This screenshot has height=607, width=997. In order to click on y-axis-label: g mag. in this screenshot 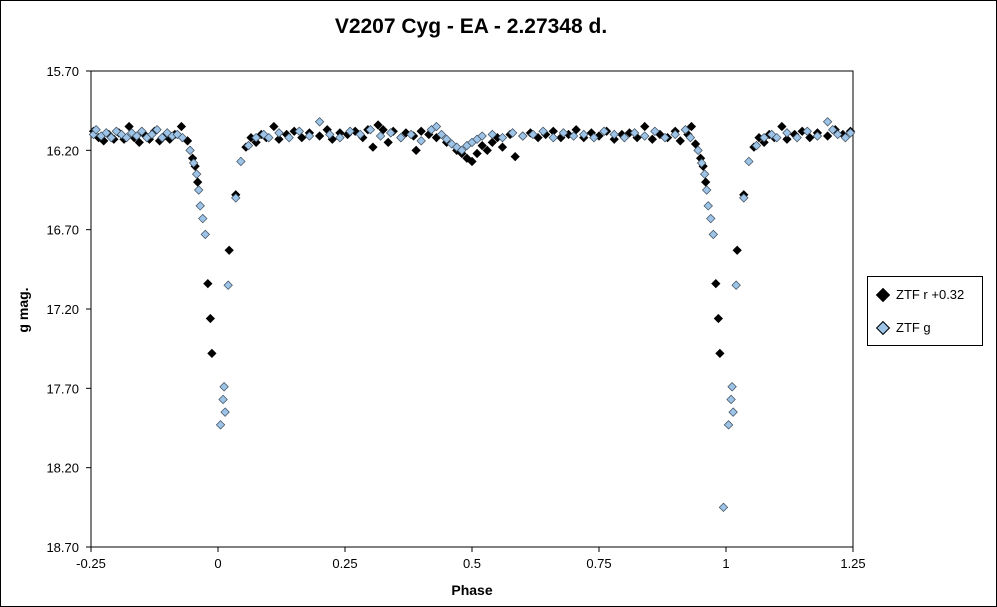, I will do `click(23, 309)`.